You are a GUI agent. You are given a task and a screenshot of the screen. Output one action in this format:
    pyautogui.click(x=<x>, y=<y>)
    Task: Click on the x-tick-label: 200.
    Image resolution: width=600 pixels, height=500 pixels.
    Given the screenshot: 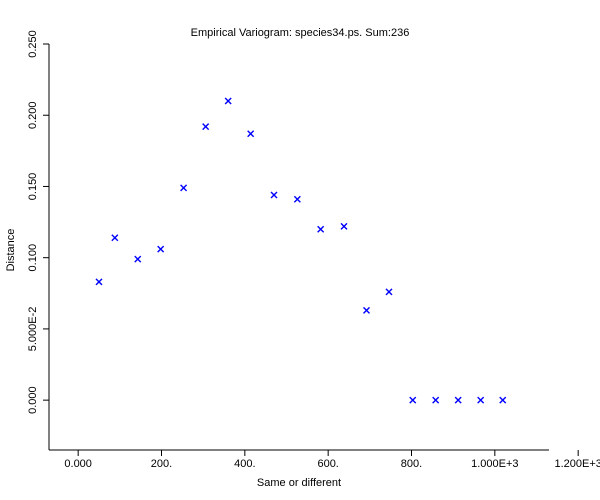 What is the action you would take?
    pyautogui.click(x=161, y=464)
    